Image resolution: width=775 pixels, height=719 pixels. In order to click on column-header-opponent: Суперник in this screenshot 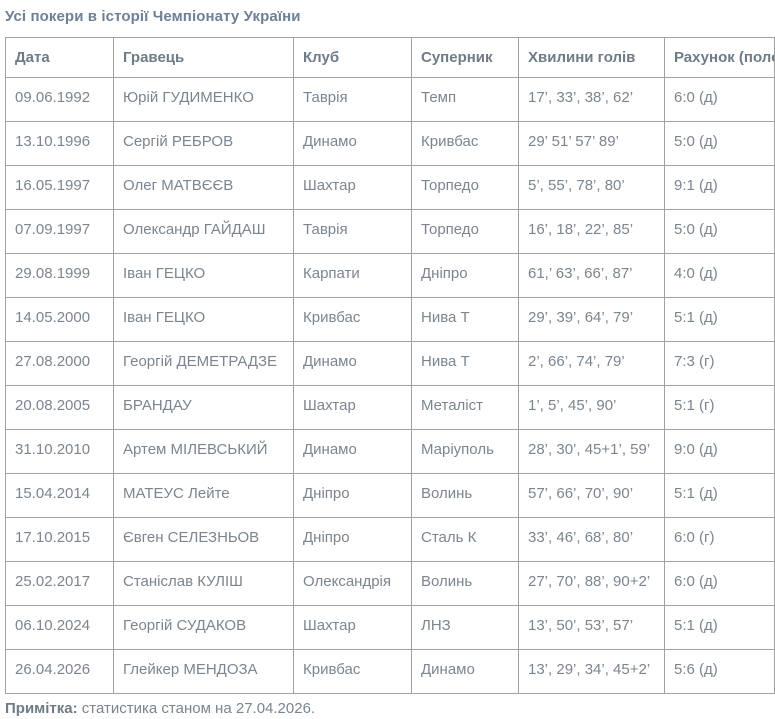, I will do `click(465, 57)`.